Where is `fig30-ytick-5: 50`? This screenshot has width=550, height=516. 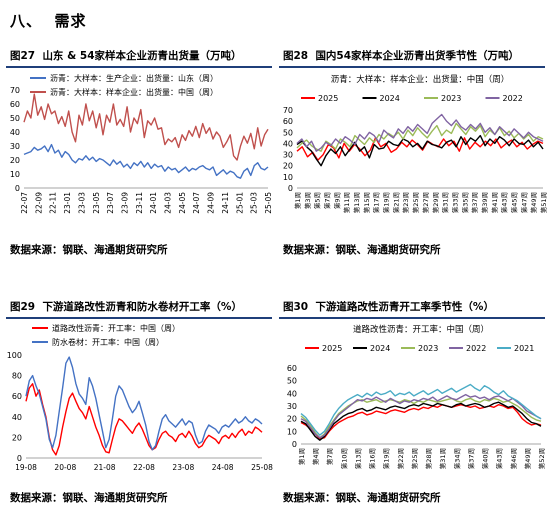 fig30-ytick-5: 50 is located at coordinates (292, 381).